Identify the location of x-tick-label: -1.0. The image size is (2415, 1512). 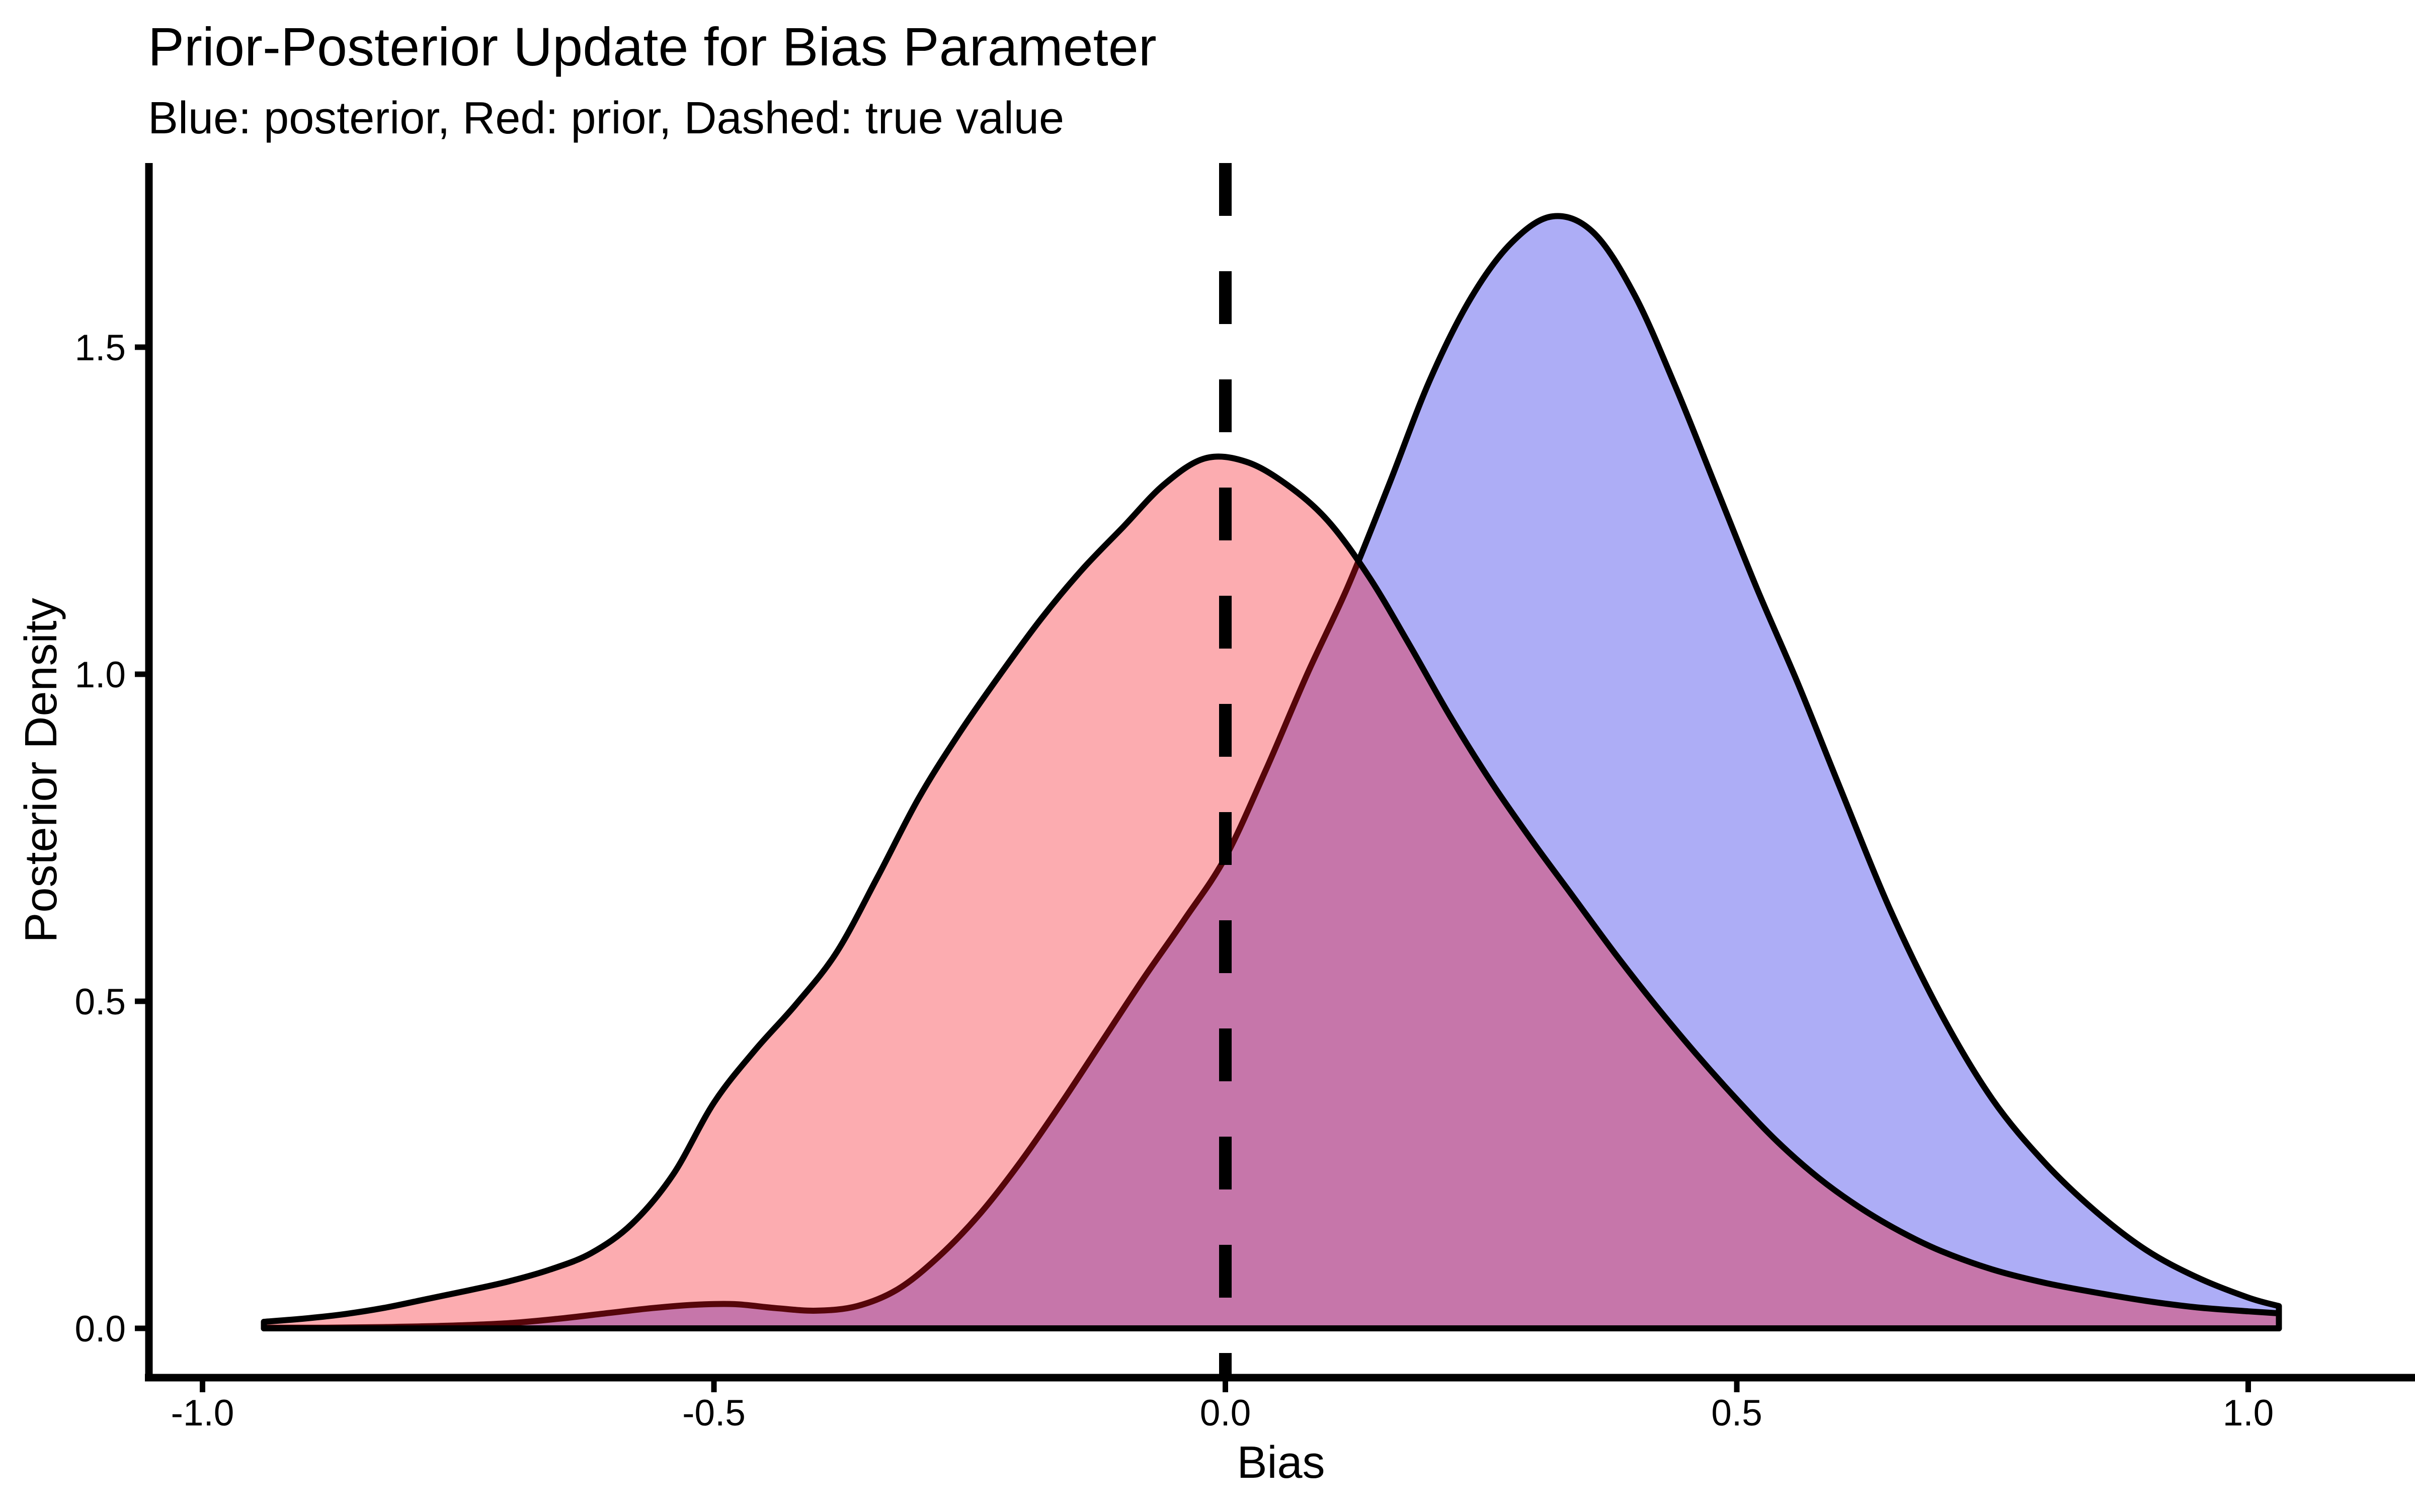
(202, 1413).